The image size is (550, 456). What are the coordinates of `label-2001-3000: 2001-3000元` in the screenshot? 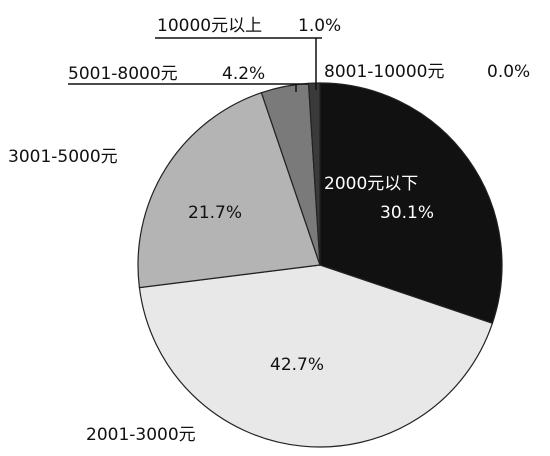 It's located at (141, 435).